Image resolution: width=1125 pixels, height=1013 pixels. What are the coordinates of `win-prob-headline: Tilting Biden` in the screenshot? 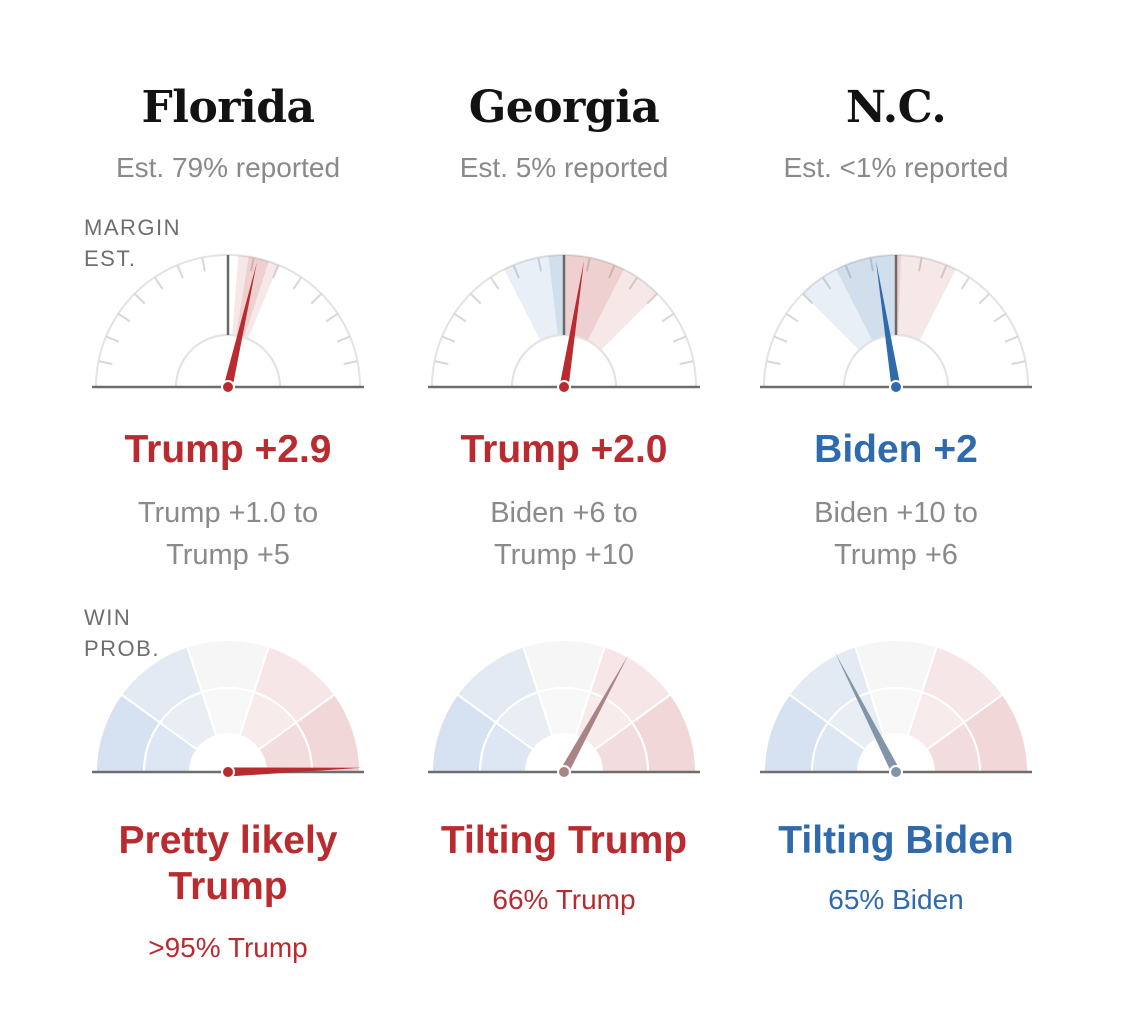 It's located at (896, 840).